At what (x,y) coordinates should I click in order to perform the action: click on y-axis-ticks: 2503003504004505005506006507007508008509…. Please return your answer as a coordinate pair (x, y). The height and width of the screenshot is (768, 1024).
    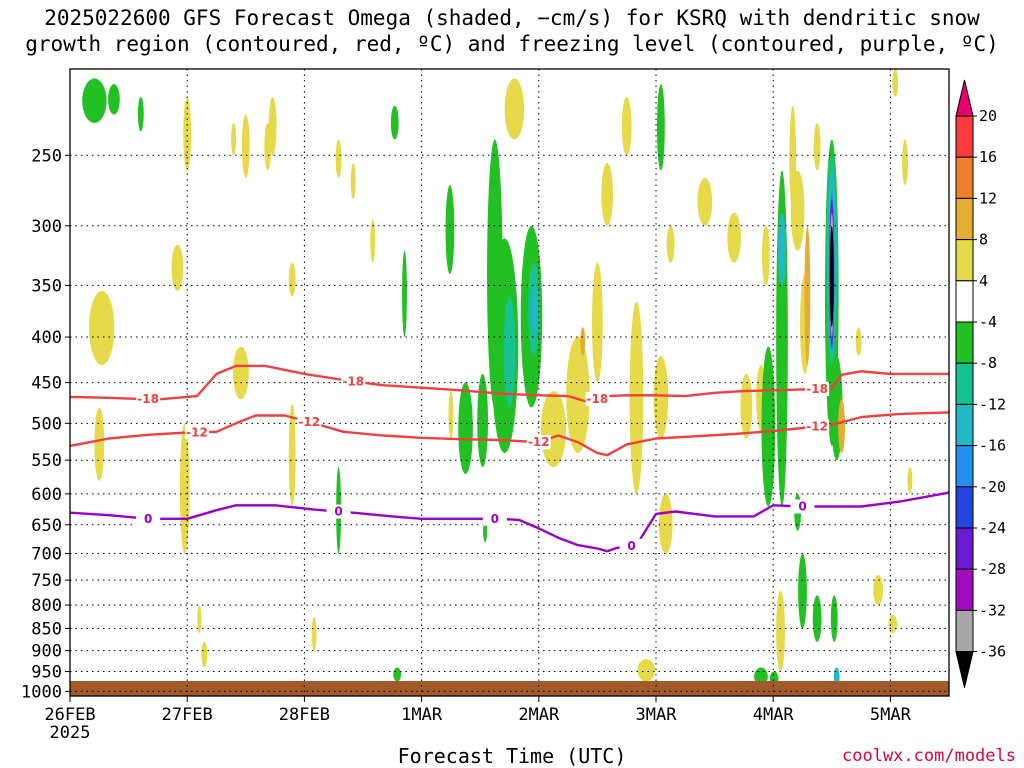
    Looking at the image, I should click on (45, 424).